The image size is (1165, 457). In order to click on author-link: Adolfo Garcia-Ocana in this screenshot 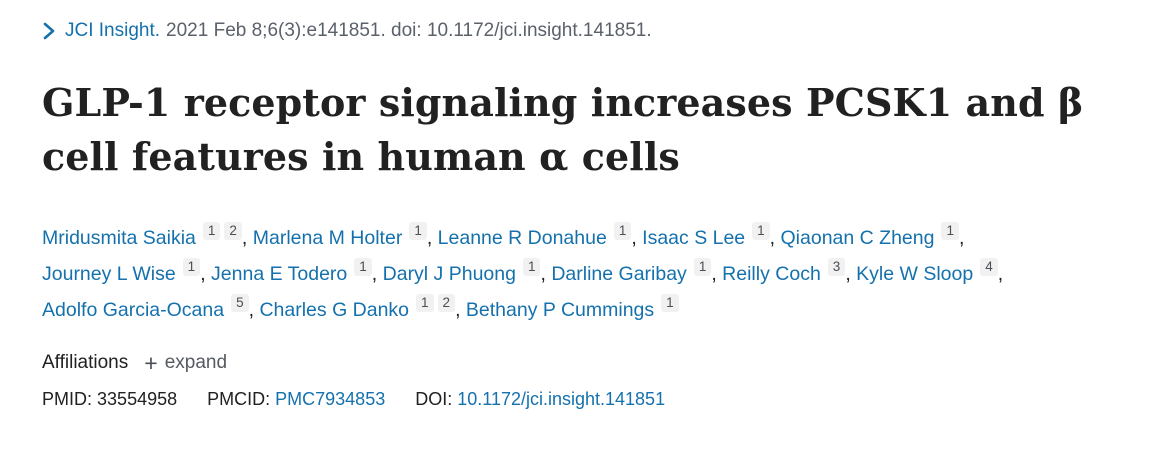, I will do `click(133, 309)`.